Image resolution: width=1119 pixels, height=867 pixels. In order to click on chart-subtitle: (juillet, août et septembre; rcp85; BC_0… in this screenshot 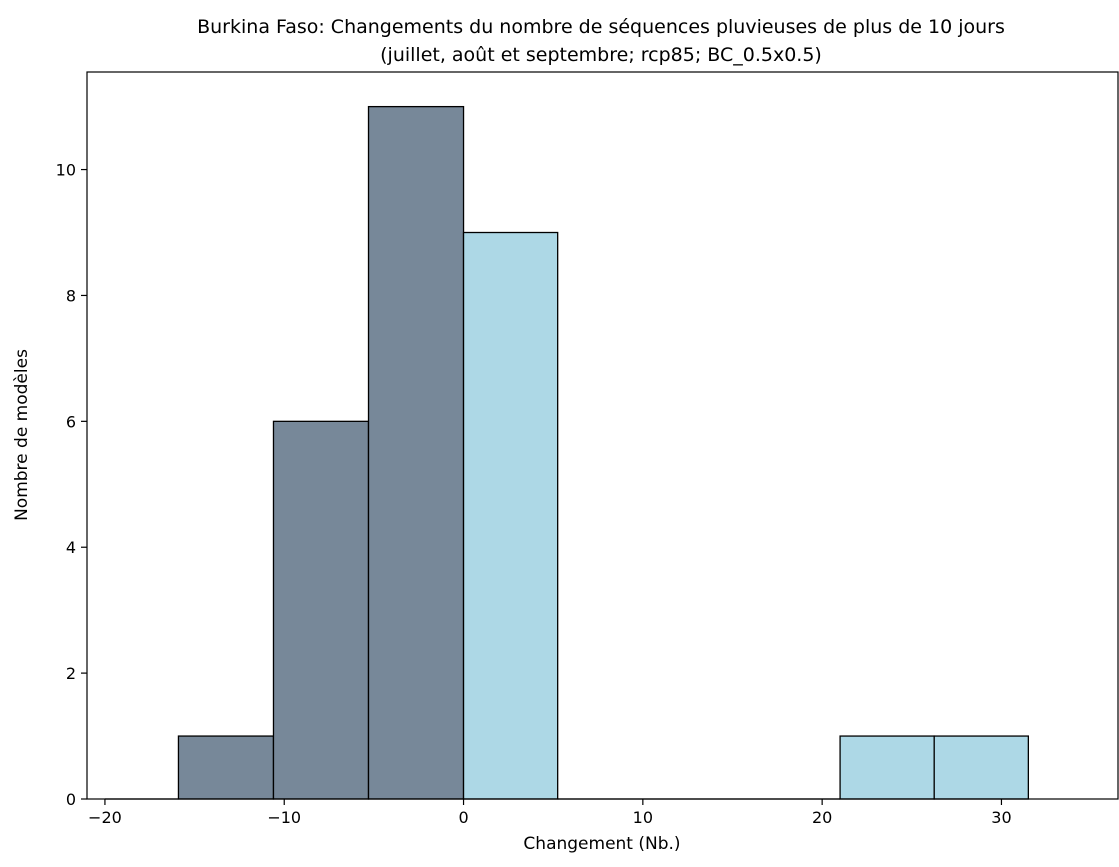, I will do `click(601, 55)`.